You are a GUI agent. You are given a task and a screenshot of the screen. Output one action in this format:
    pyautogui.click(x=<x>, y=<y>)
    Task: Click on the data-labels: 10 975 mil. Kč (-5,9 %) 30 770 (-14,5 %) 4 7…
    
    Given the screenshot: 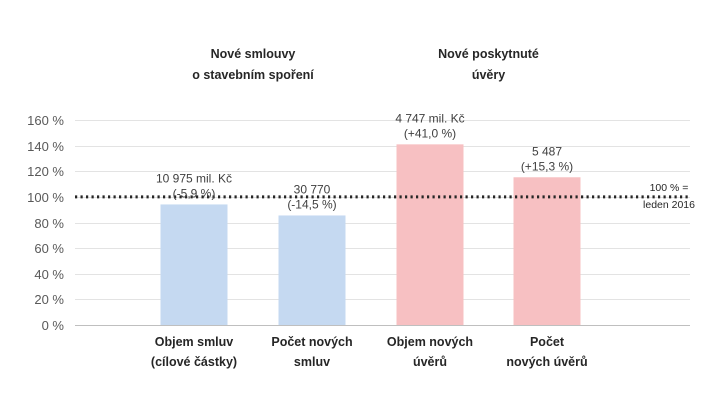 What is the action you would take?
    pyautogui.click(x=364, y=161)
    